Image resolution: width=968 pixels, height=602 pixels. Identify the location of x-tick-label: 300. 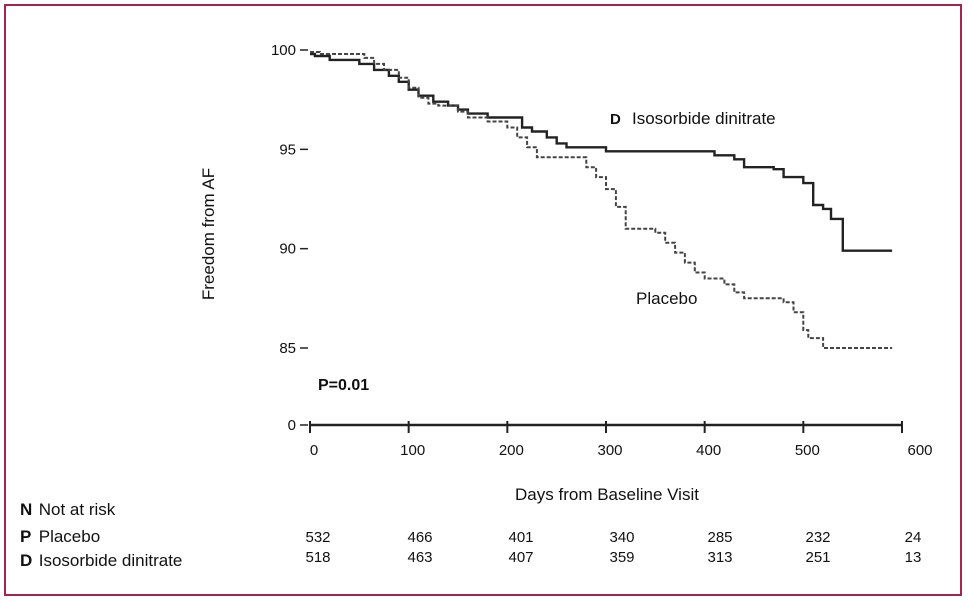
(609, 450).